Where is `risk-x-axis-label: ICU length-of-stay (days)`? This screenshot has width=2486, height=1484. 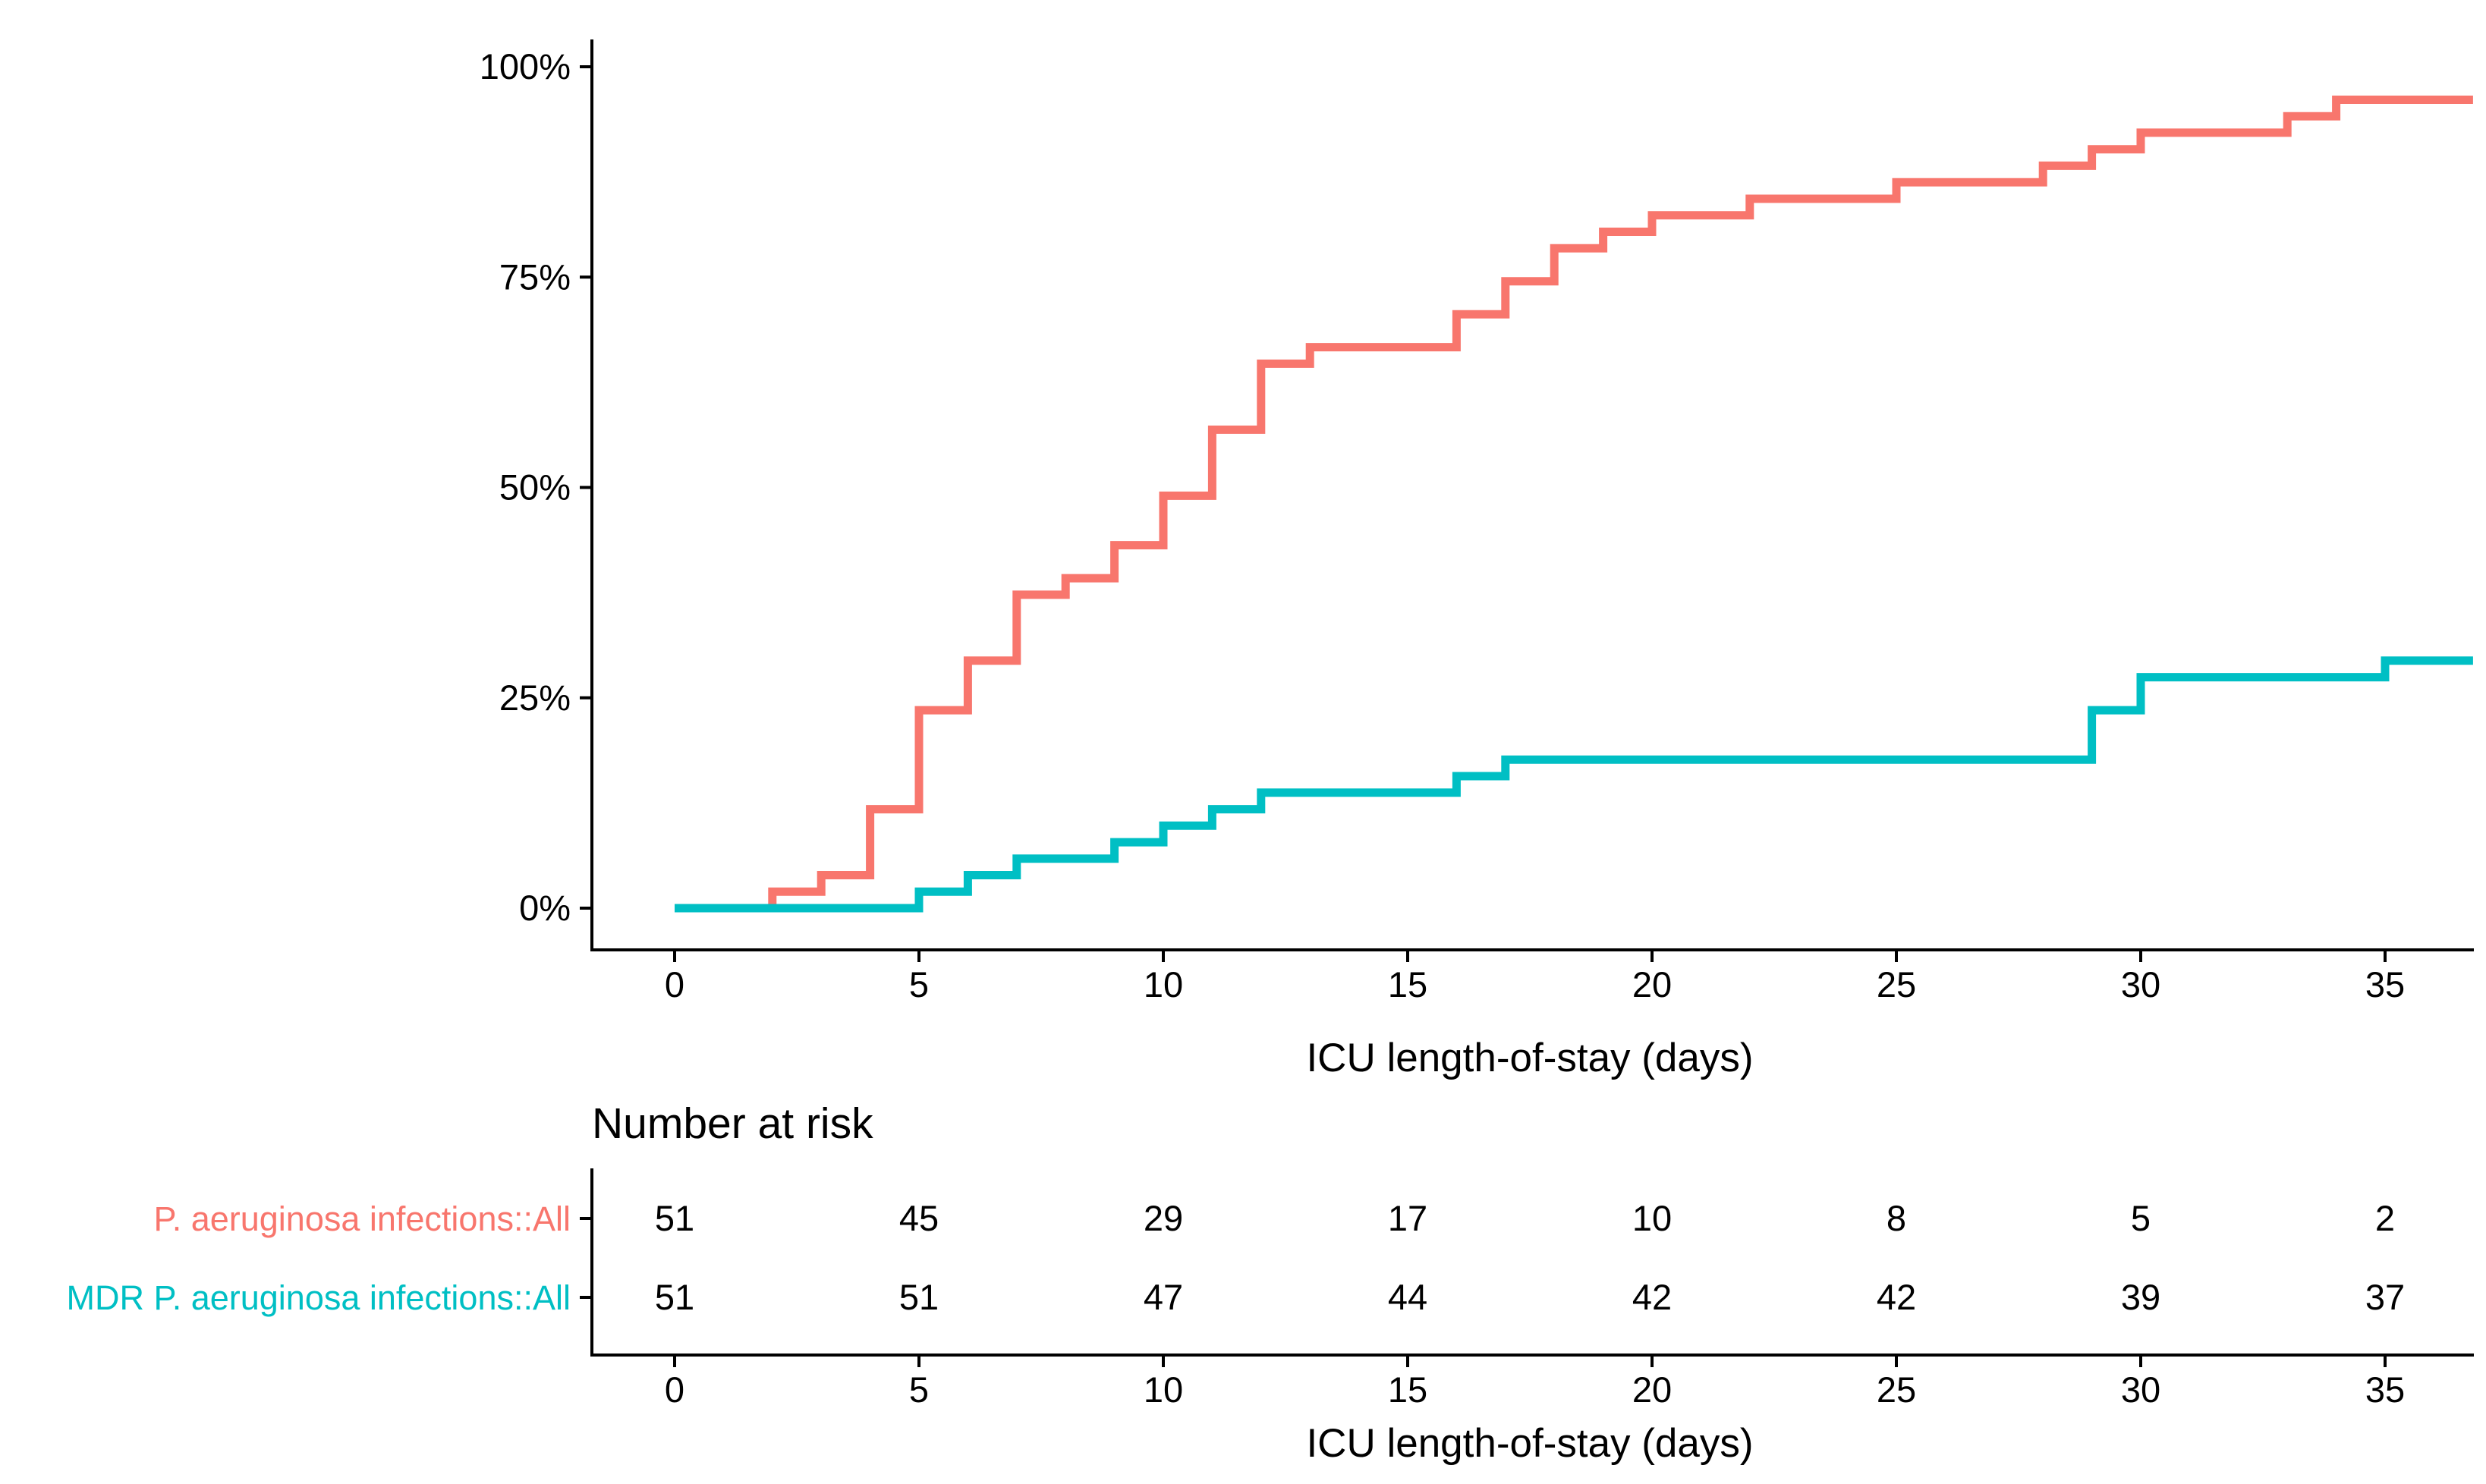
risk-x-axis-label: ICU length-of-stay (days) is located at coordinates (1529, 1443).